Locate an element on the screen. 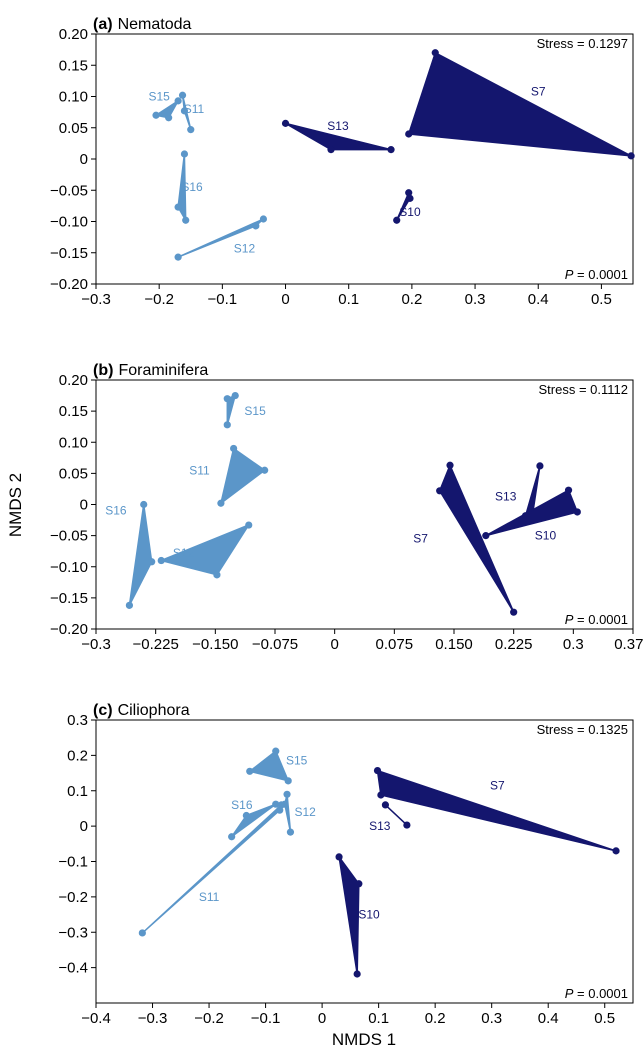  hull-s15 is located at coordinates (167, 109).